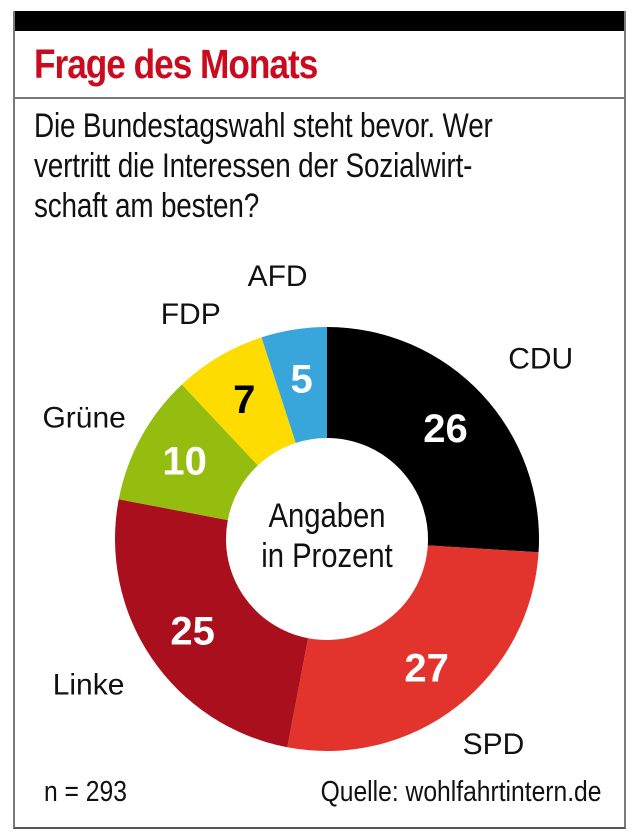 This screenshot has width=637, height=840. Describe the element at coordinates (540, 358) in the screenshot. I see `name-label-cdu: CDU` at that location.